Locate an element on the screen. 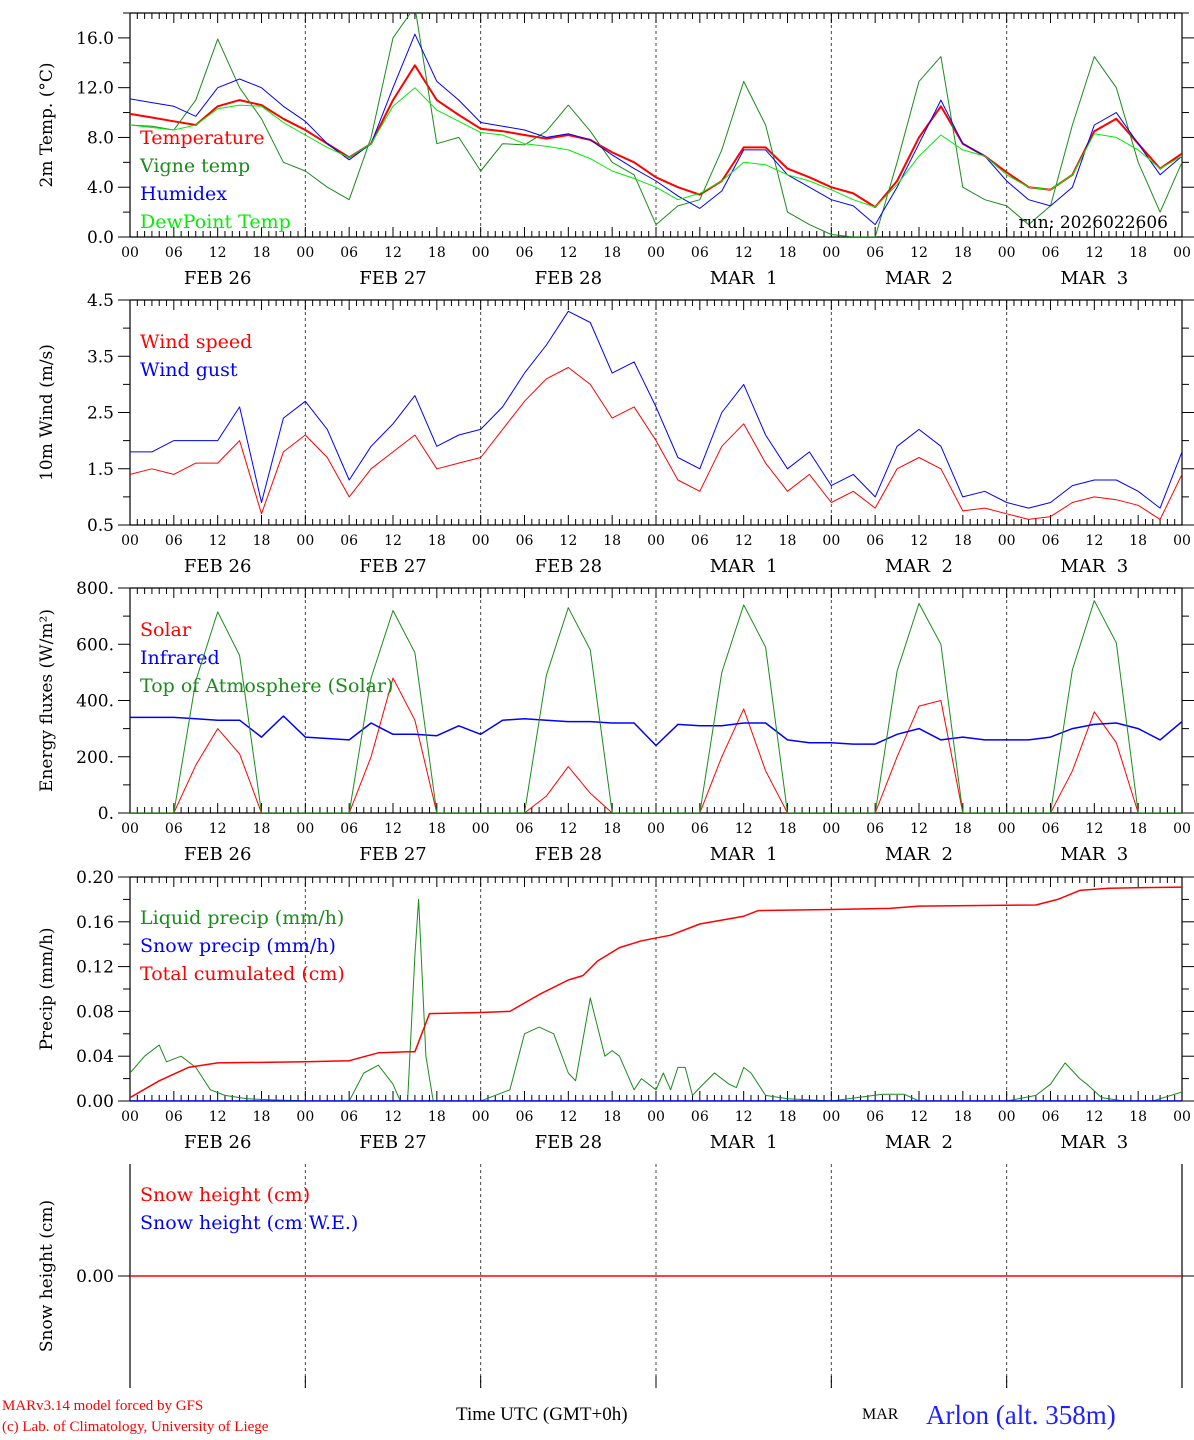 The width and height of the screenshot is (1194, 1440). legend-entry: Top of Atmosphere (Solar) is located at coordinates (266, 686).